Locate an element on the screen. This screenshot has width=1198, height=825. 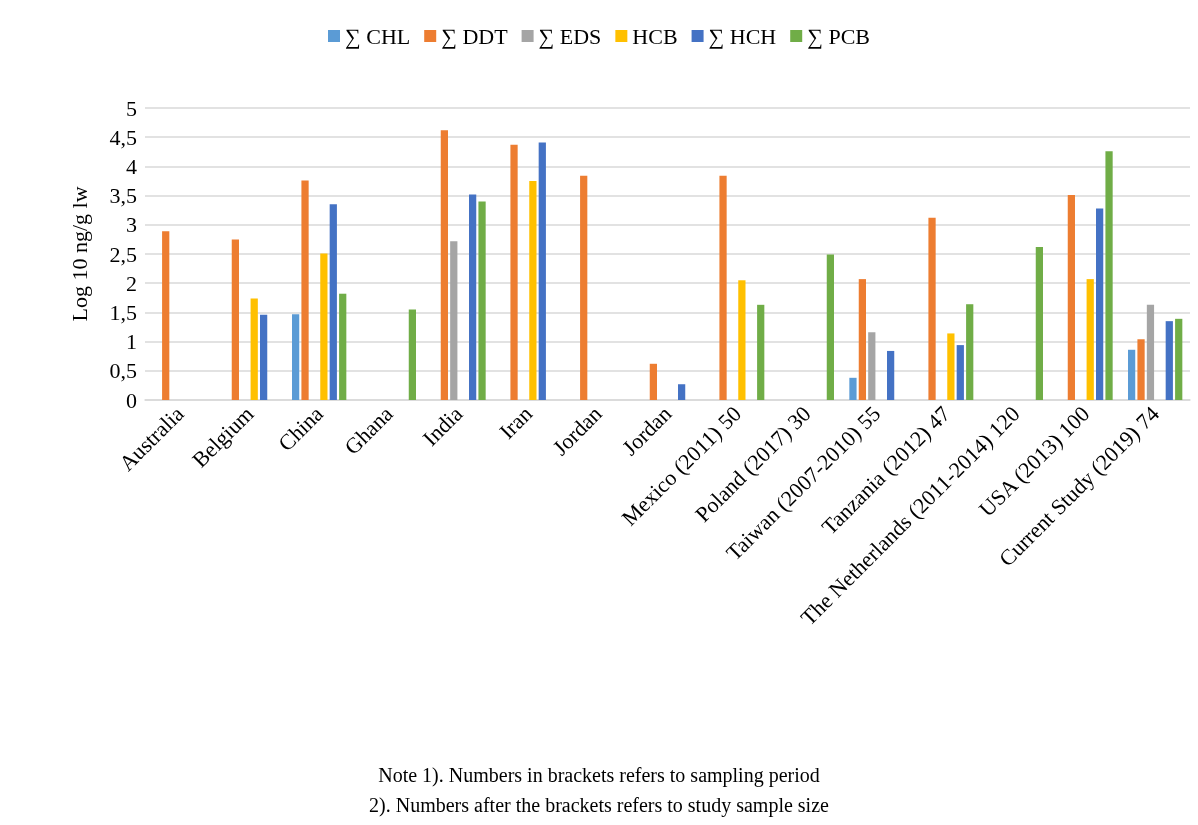
y-tick-label: 2 is located at coordinates (131, 283).